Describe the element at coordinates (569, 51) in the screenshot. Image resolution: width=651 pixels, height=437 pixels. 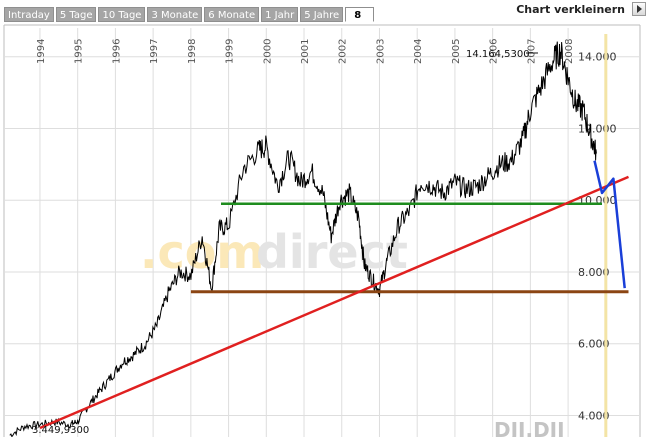
I see `year-tick-label: 2008` at that location.